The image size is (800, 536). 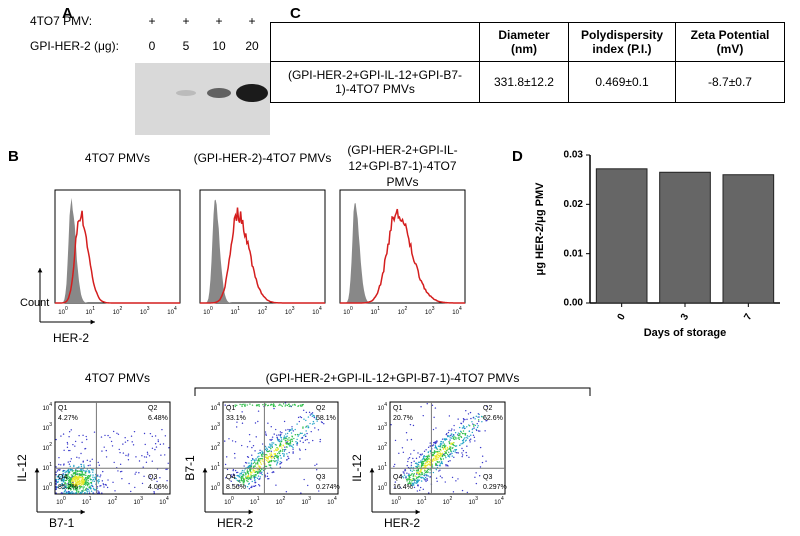 What do you see at coordinates (255, 500) in the screenshot?
I see `tick-label: 10¹` at bounding box center [255, 500].